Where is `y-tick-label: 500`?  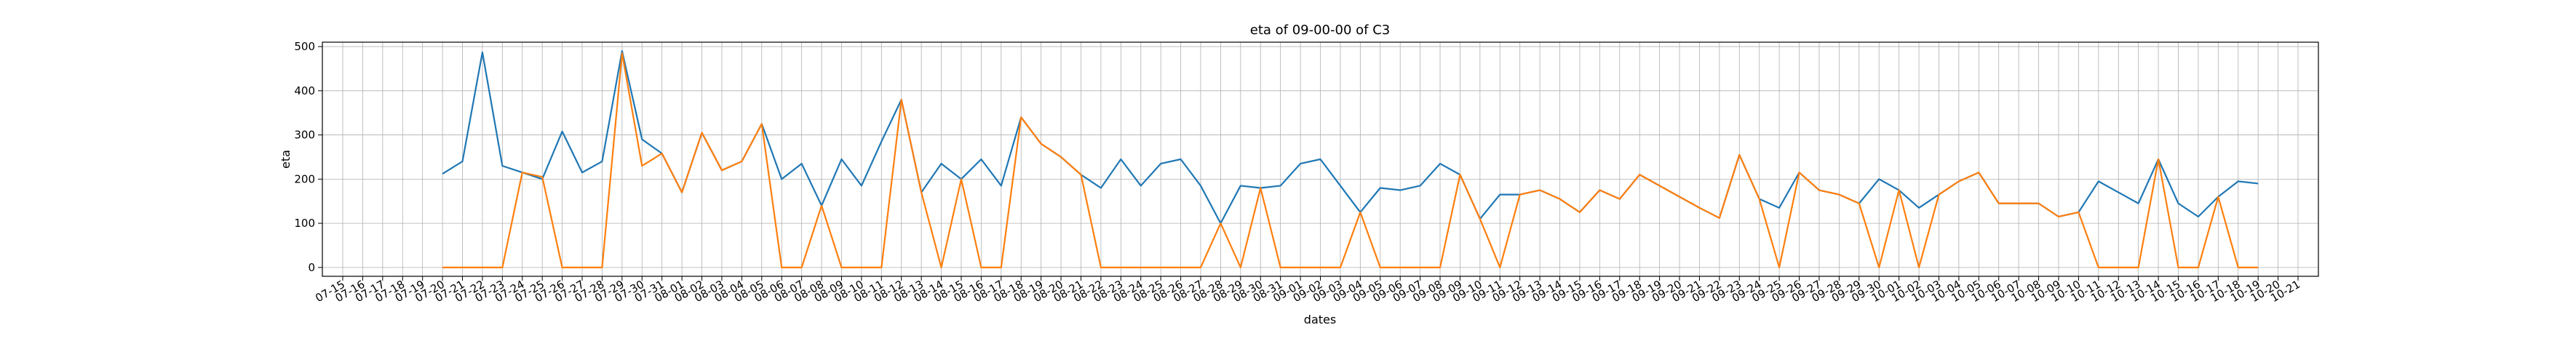
y-tick-label: 500 is located at coordinates (304, 46).